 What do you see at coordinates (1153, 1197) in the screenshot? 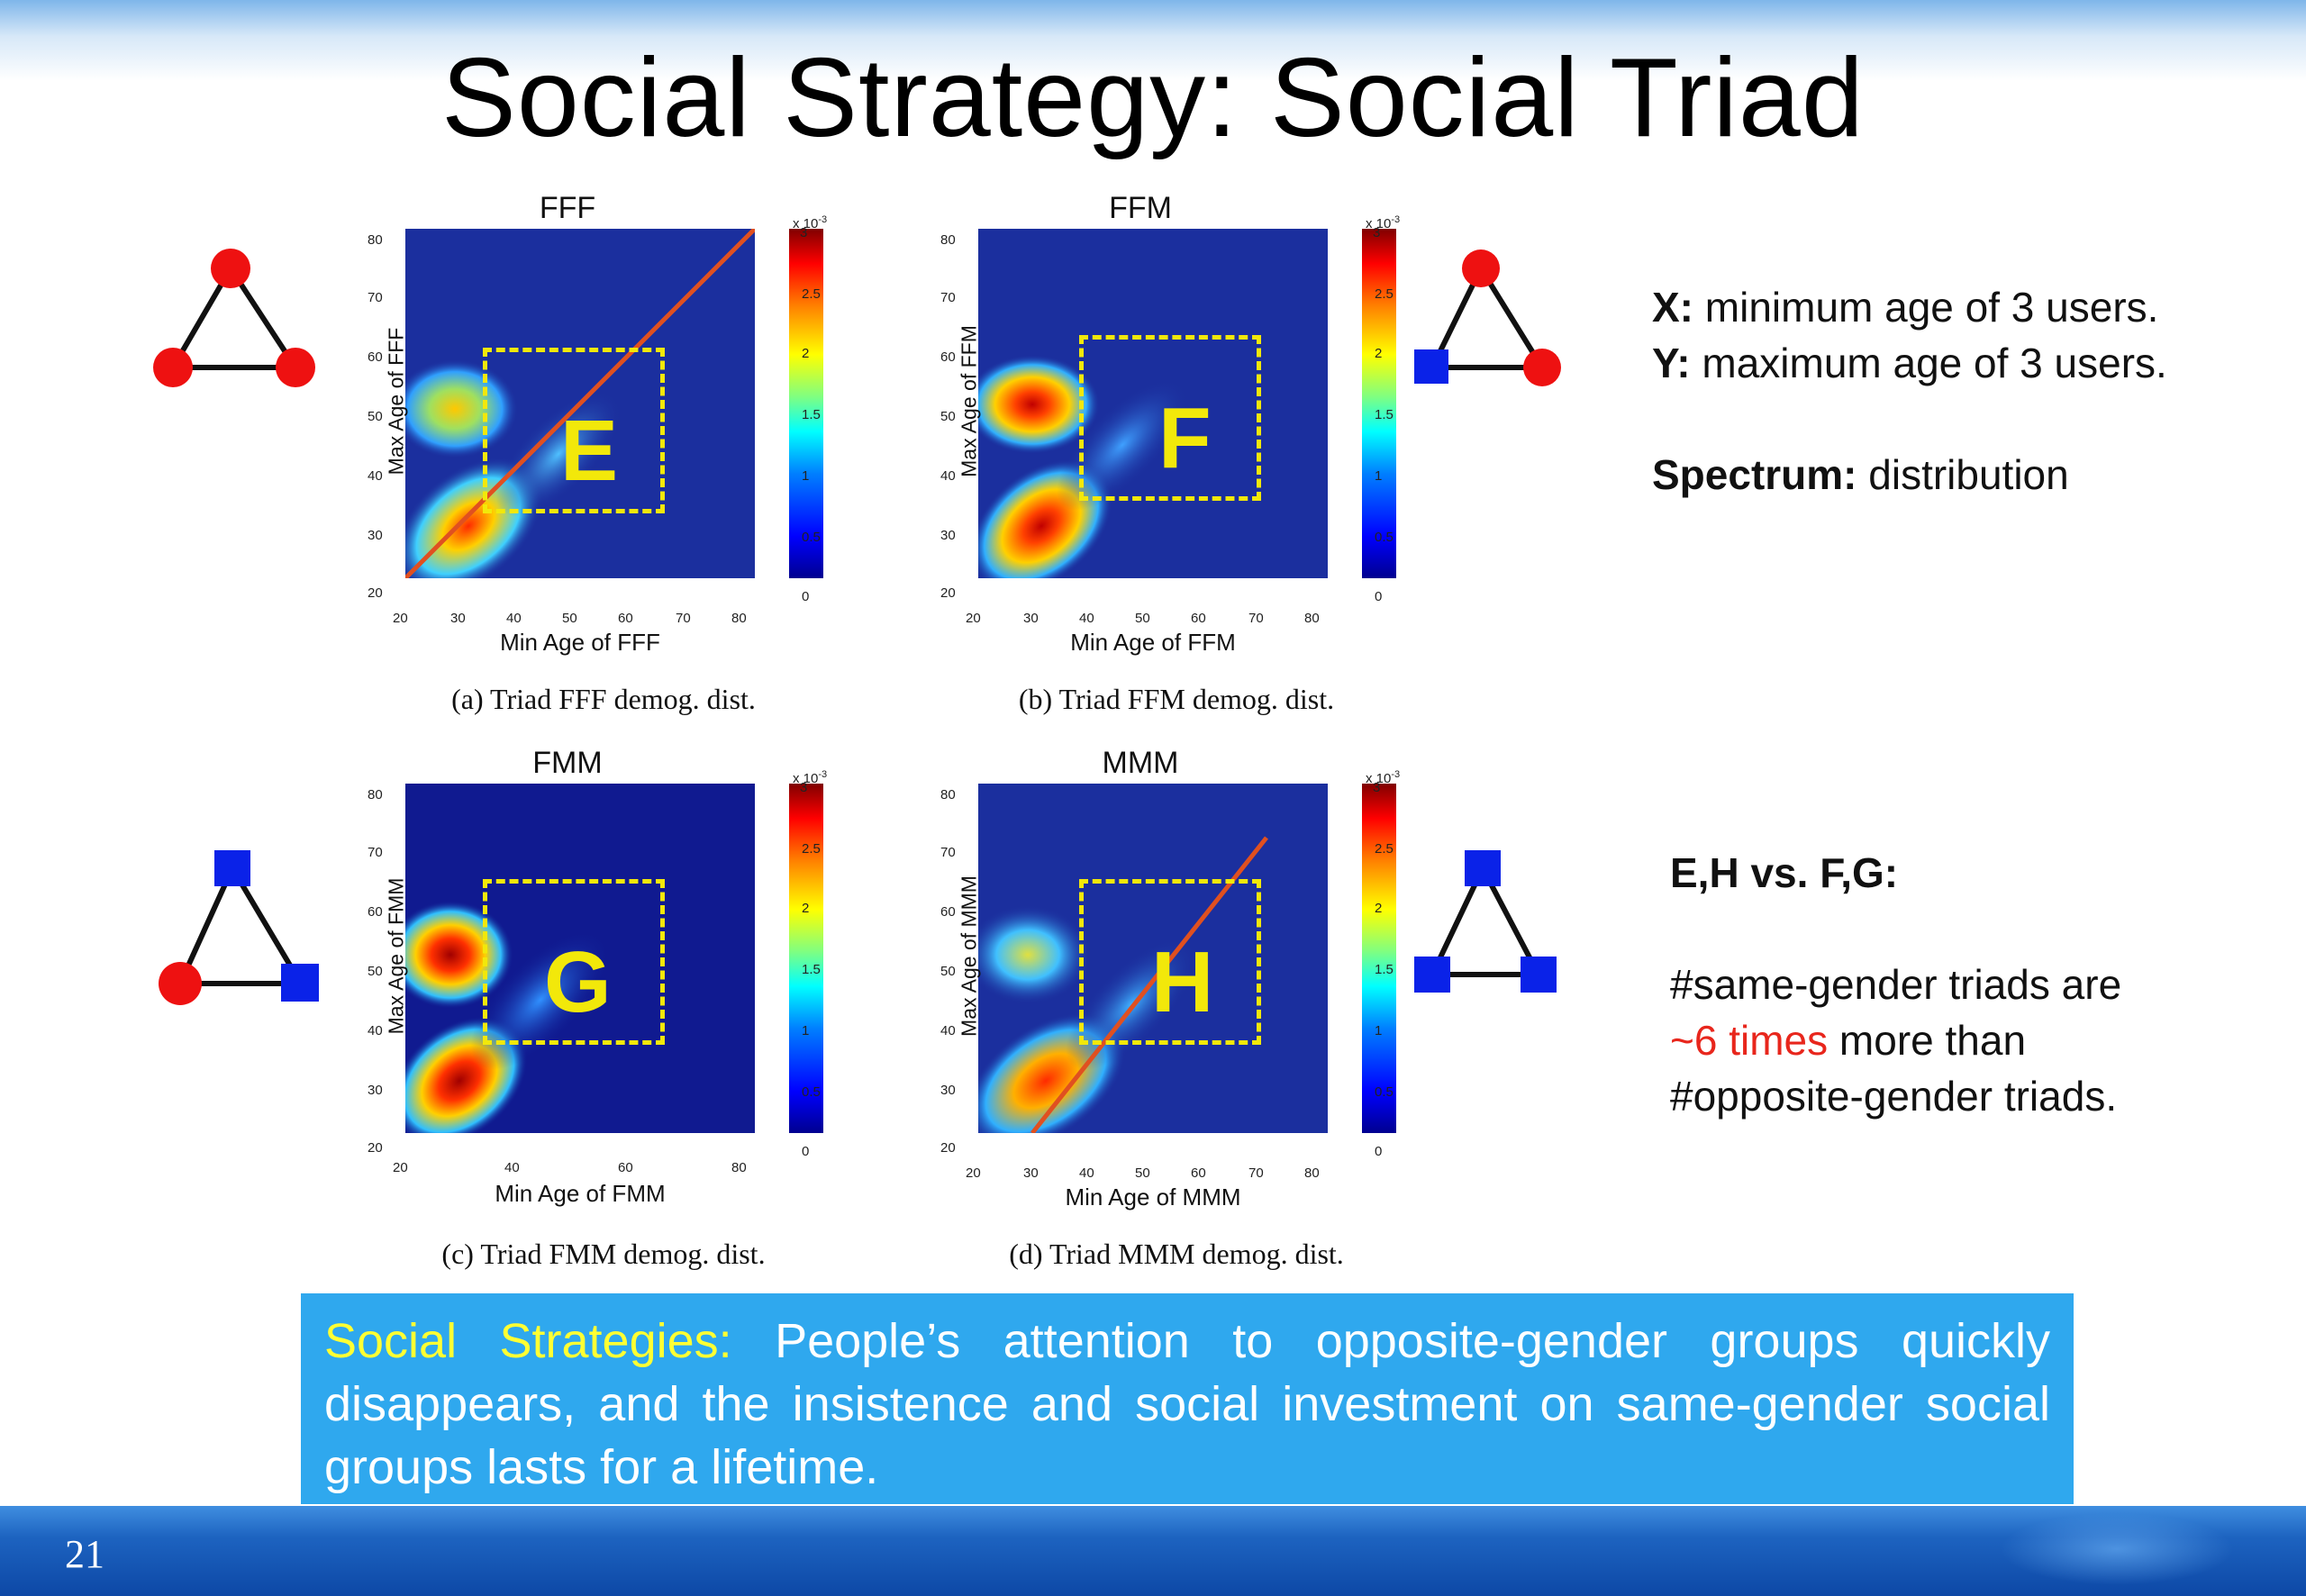
I see `x-axis-label: Min Age of MMM` at bounding box center [1153, 1197].